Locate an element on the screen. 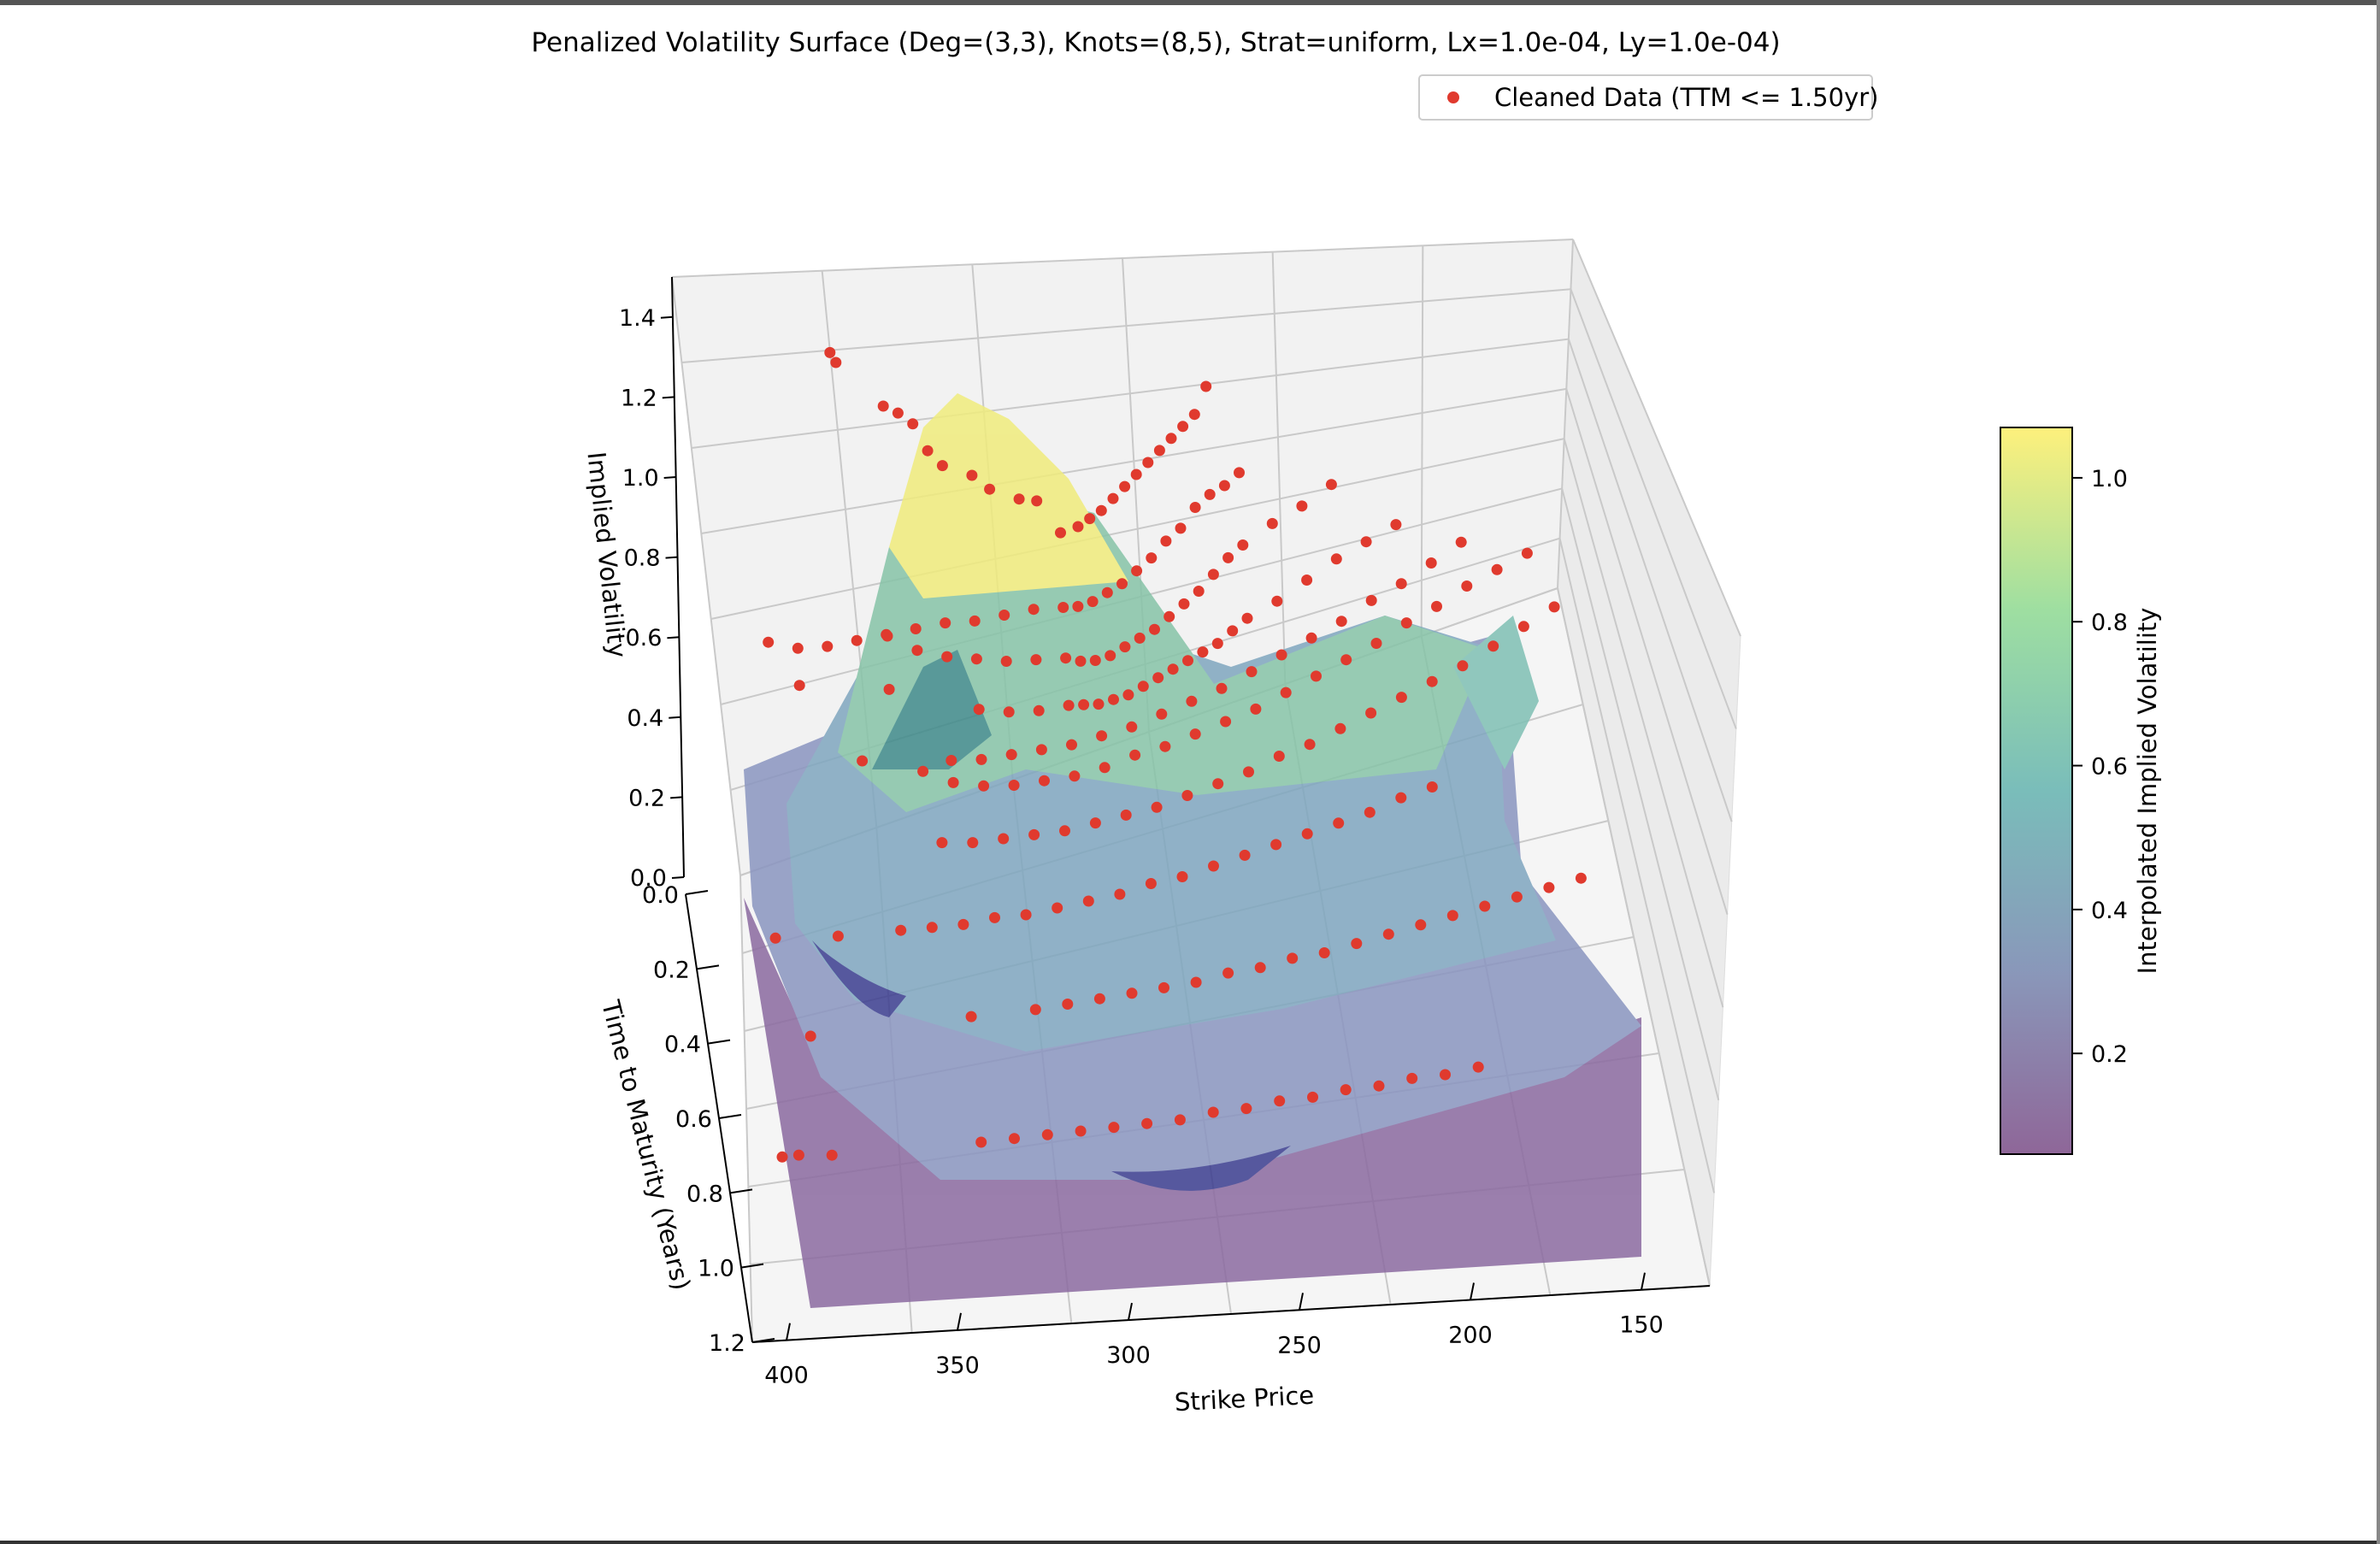 Image resolution: width=2380 pixels, height=1544 pixels. colorbar-tick-label: 1.0 is located at coordinates (2110, 479).